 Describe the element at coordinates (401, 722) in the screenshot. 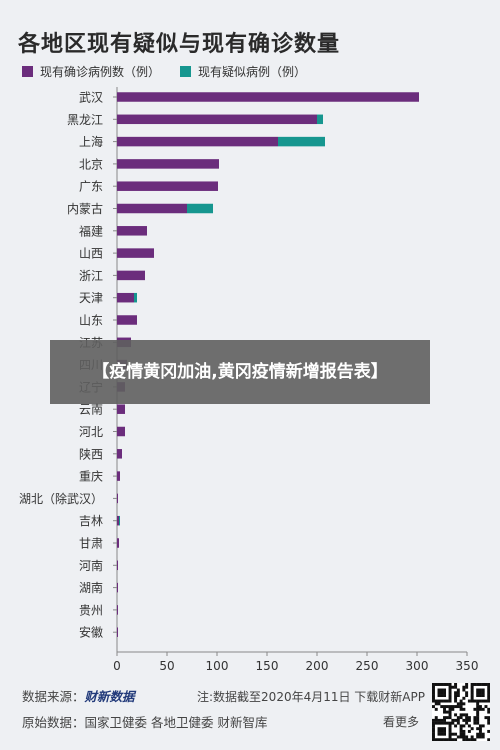

I see `follow-text: 看更多` at that location.